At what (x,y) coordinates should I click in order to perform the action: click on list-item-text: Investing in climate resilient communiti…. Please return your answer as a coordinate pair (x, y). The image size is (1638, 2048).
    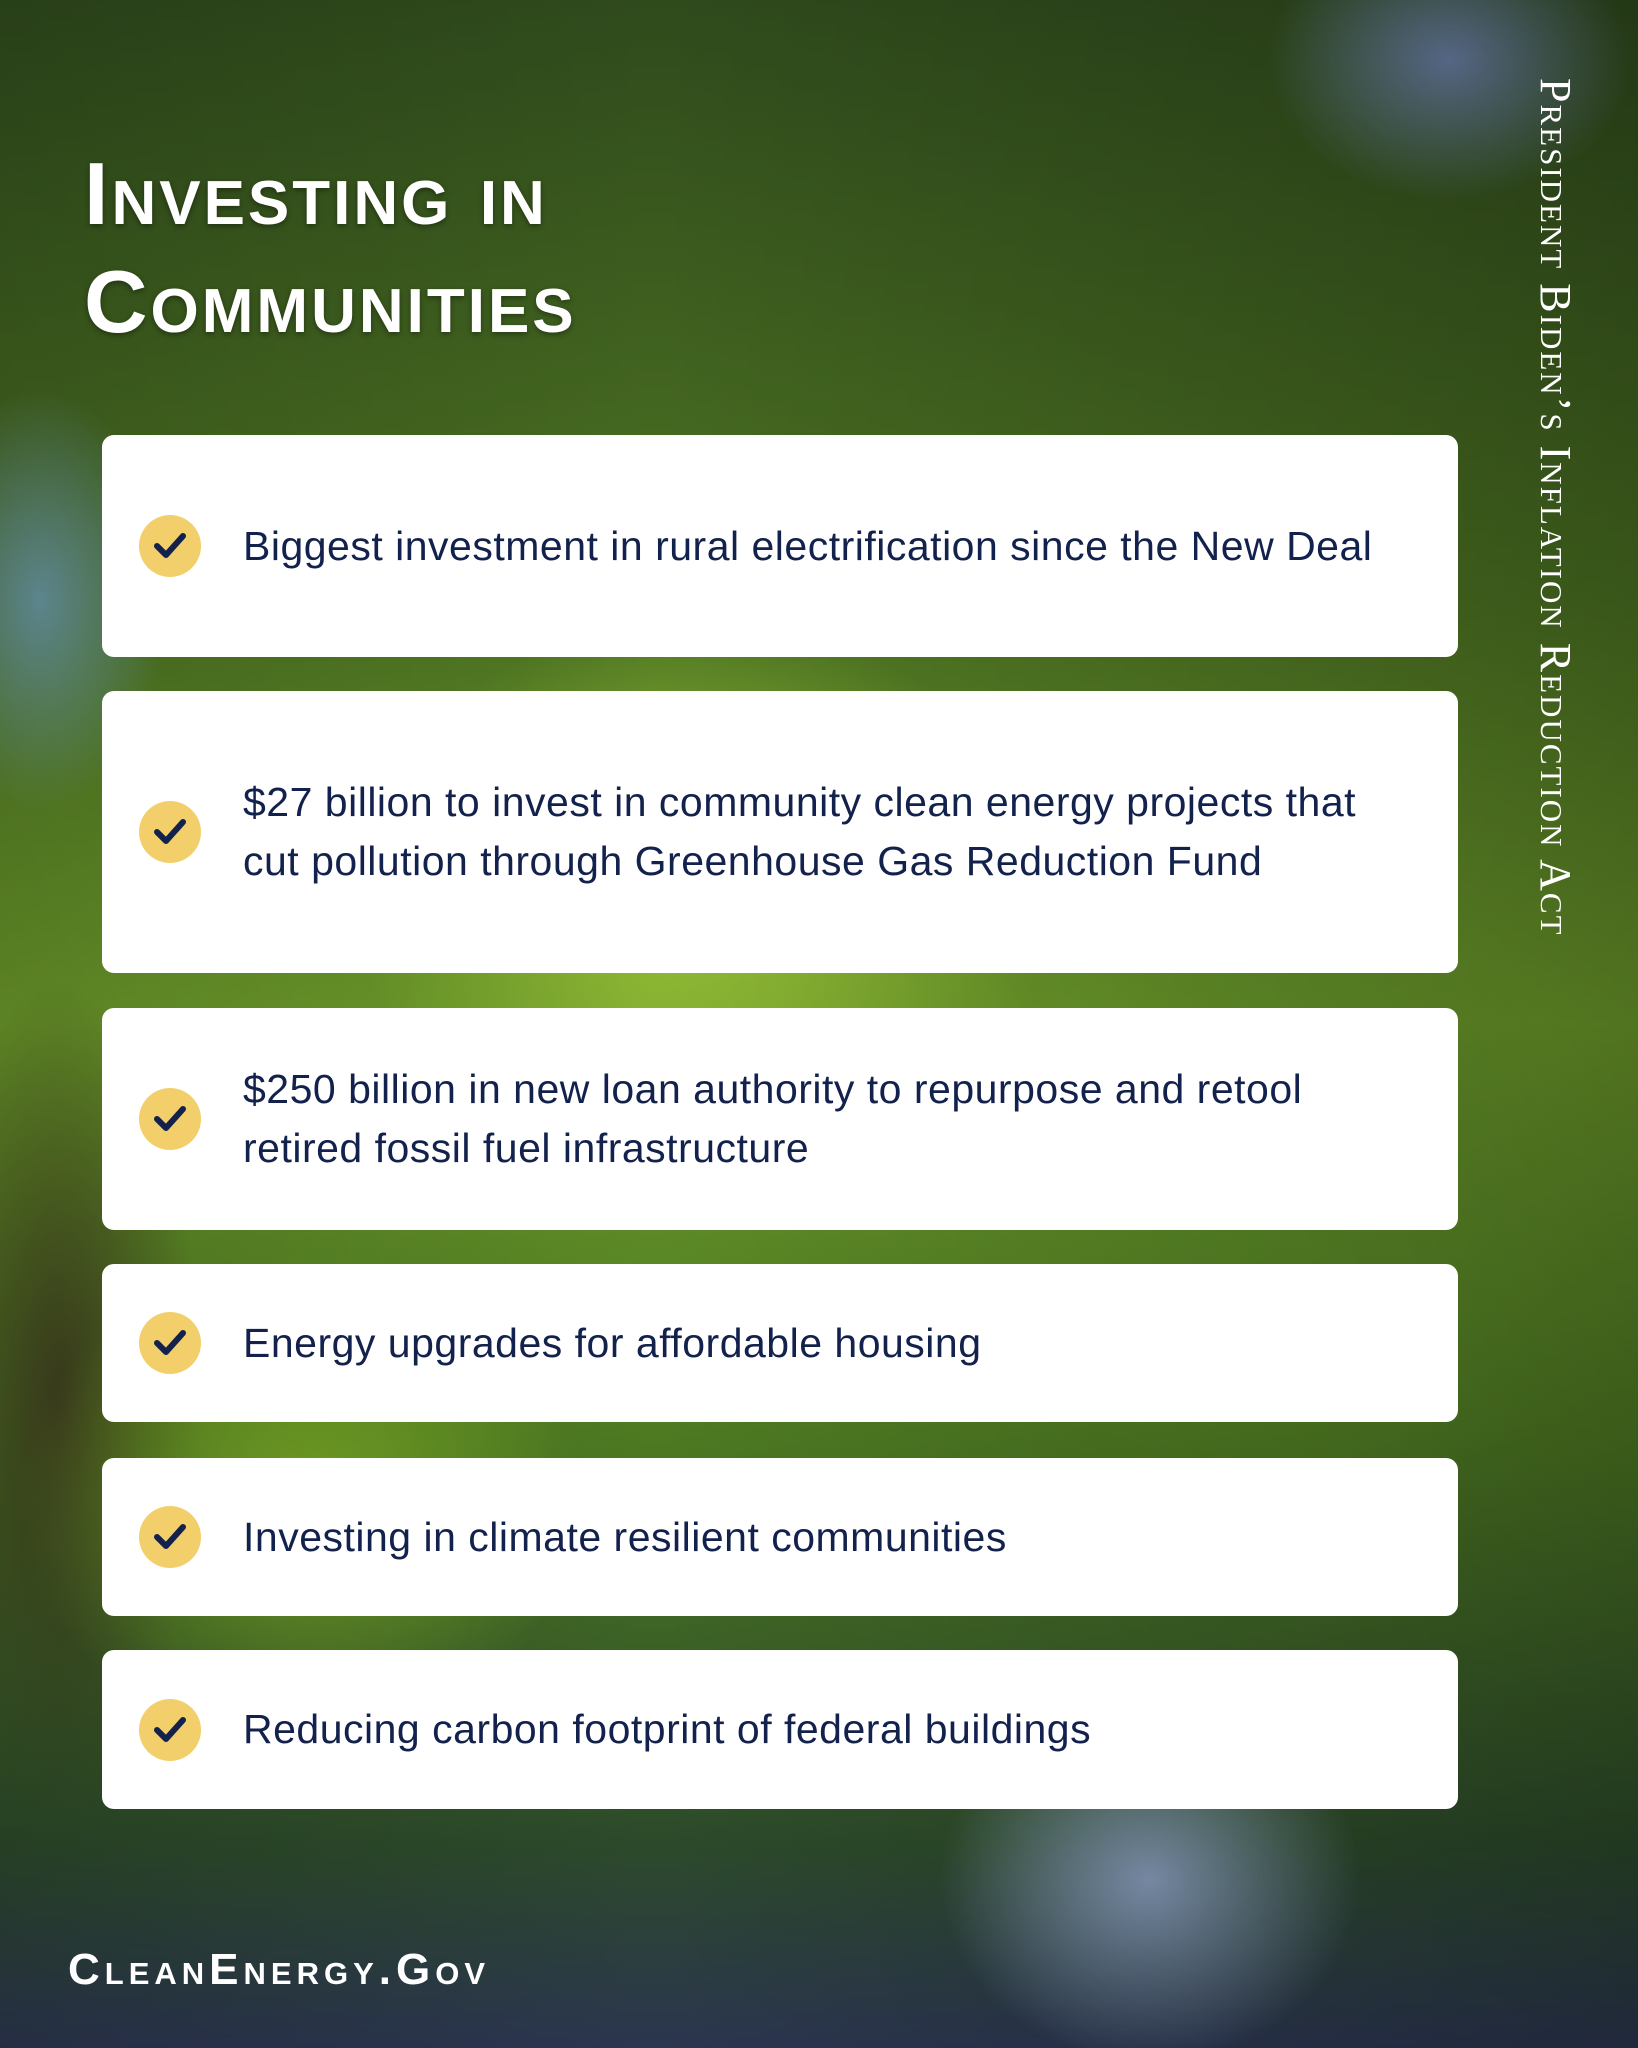
    Looking at the image, I should click on (625, 1536).